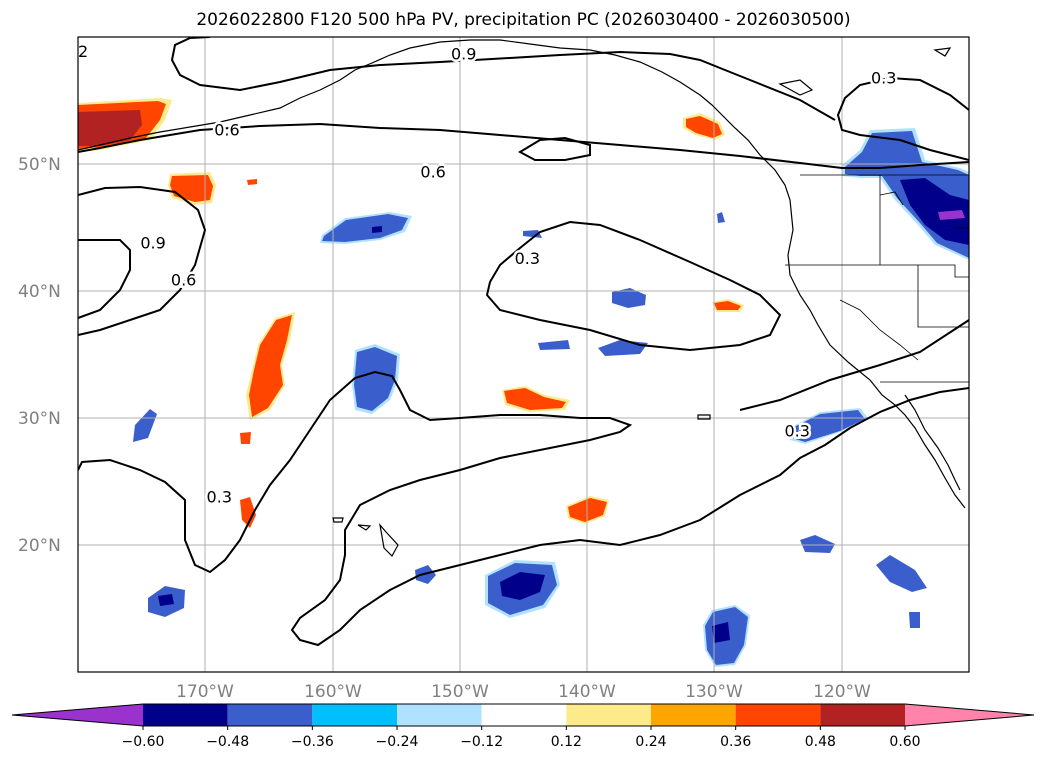 This screenshot has width=1047, height=765. I want to click on lat-label-40n: 40°N, so click(39, 292).